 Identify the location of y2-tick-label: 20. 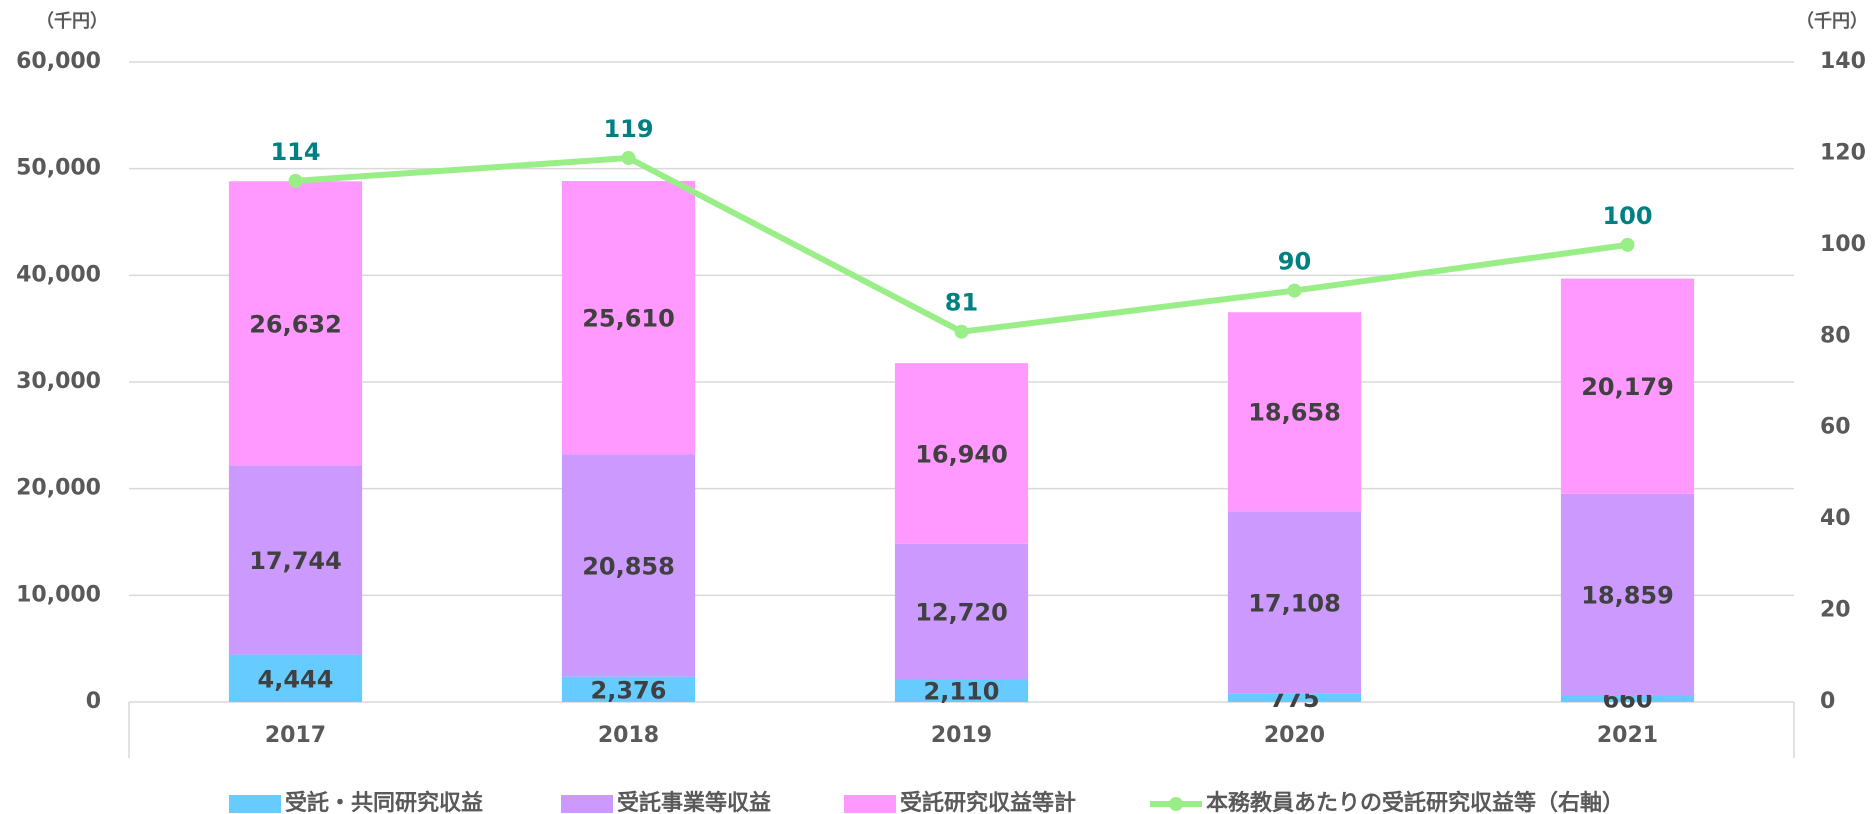
(1835, 610).